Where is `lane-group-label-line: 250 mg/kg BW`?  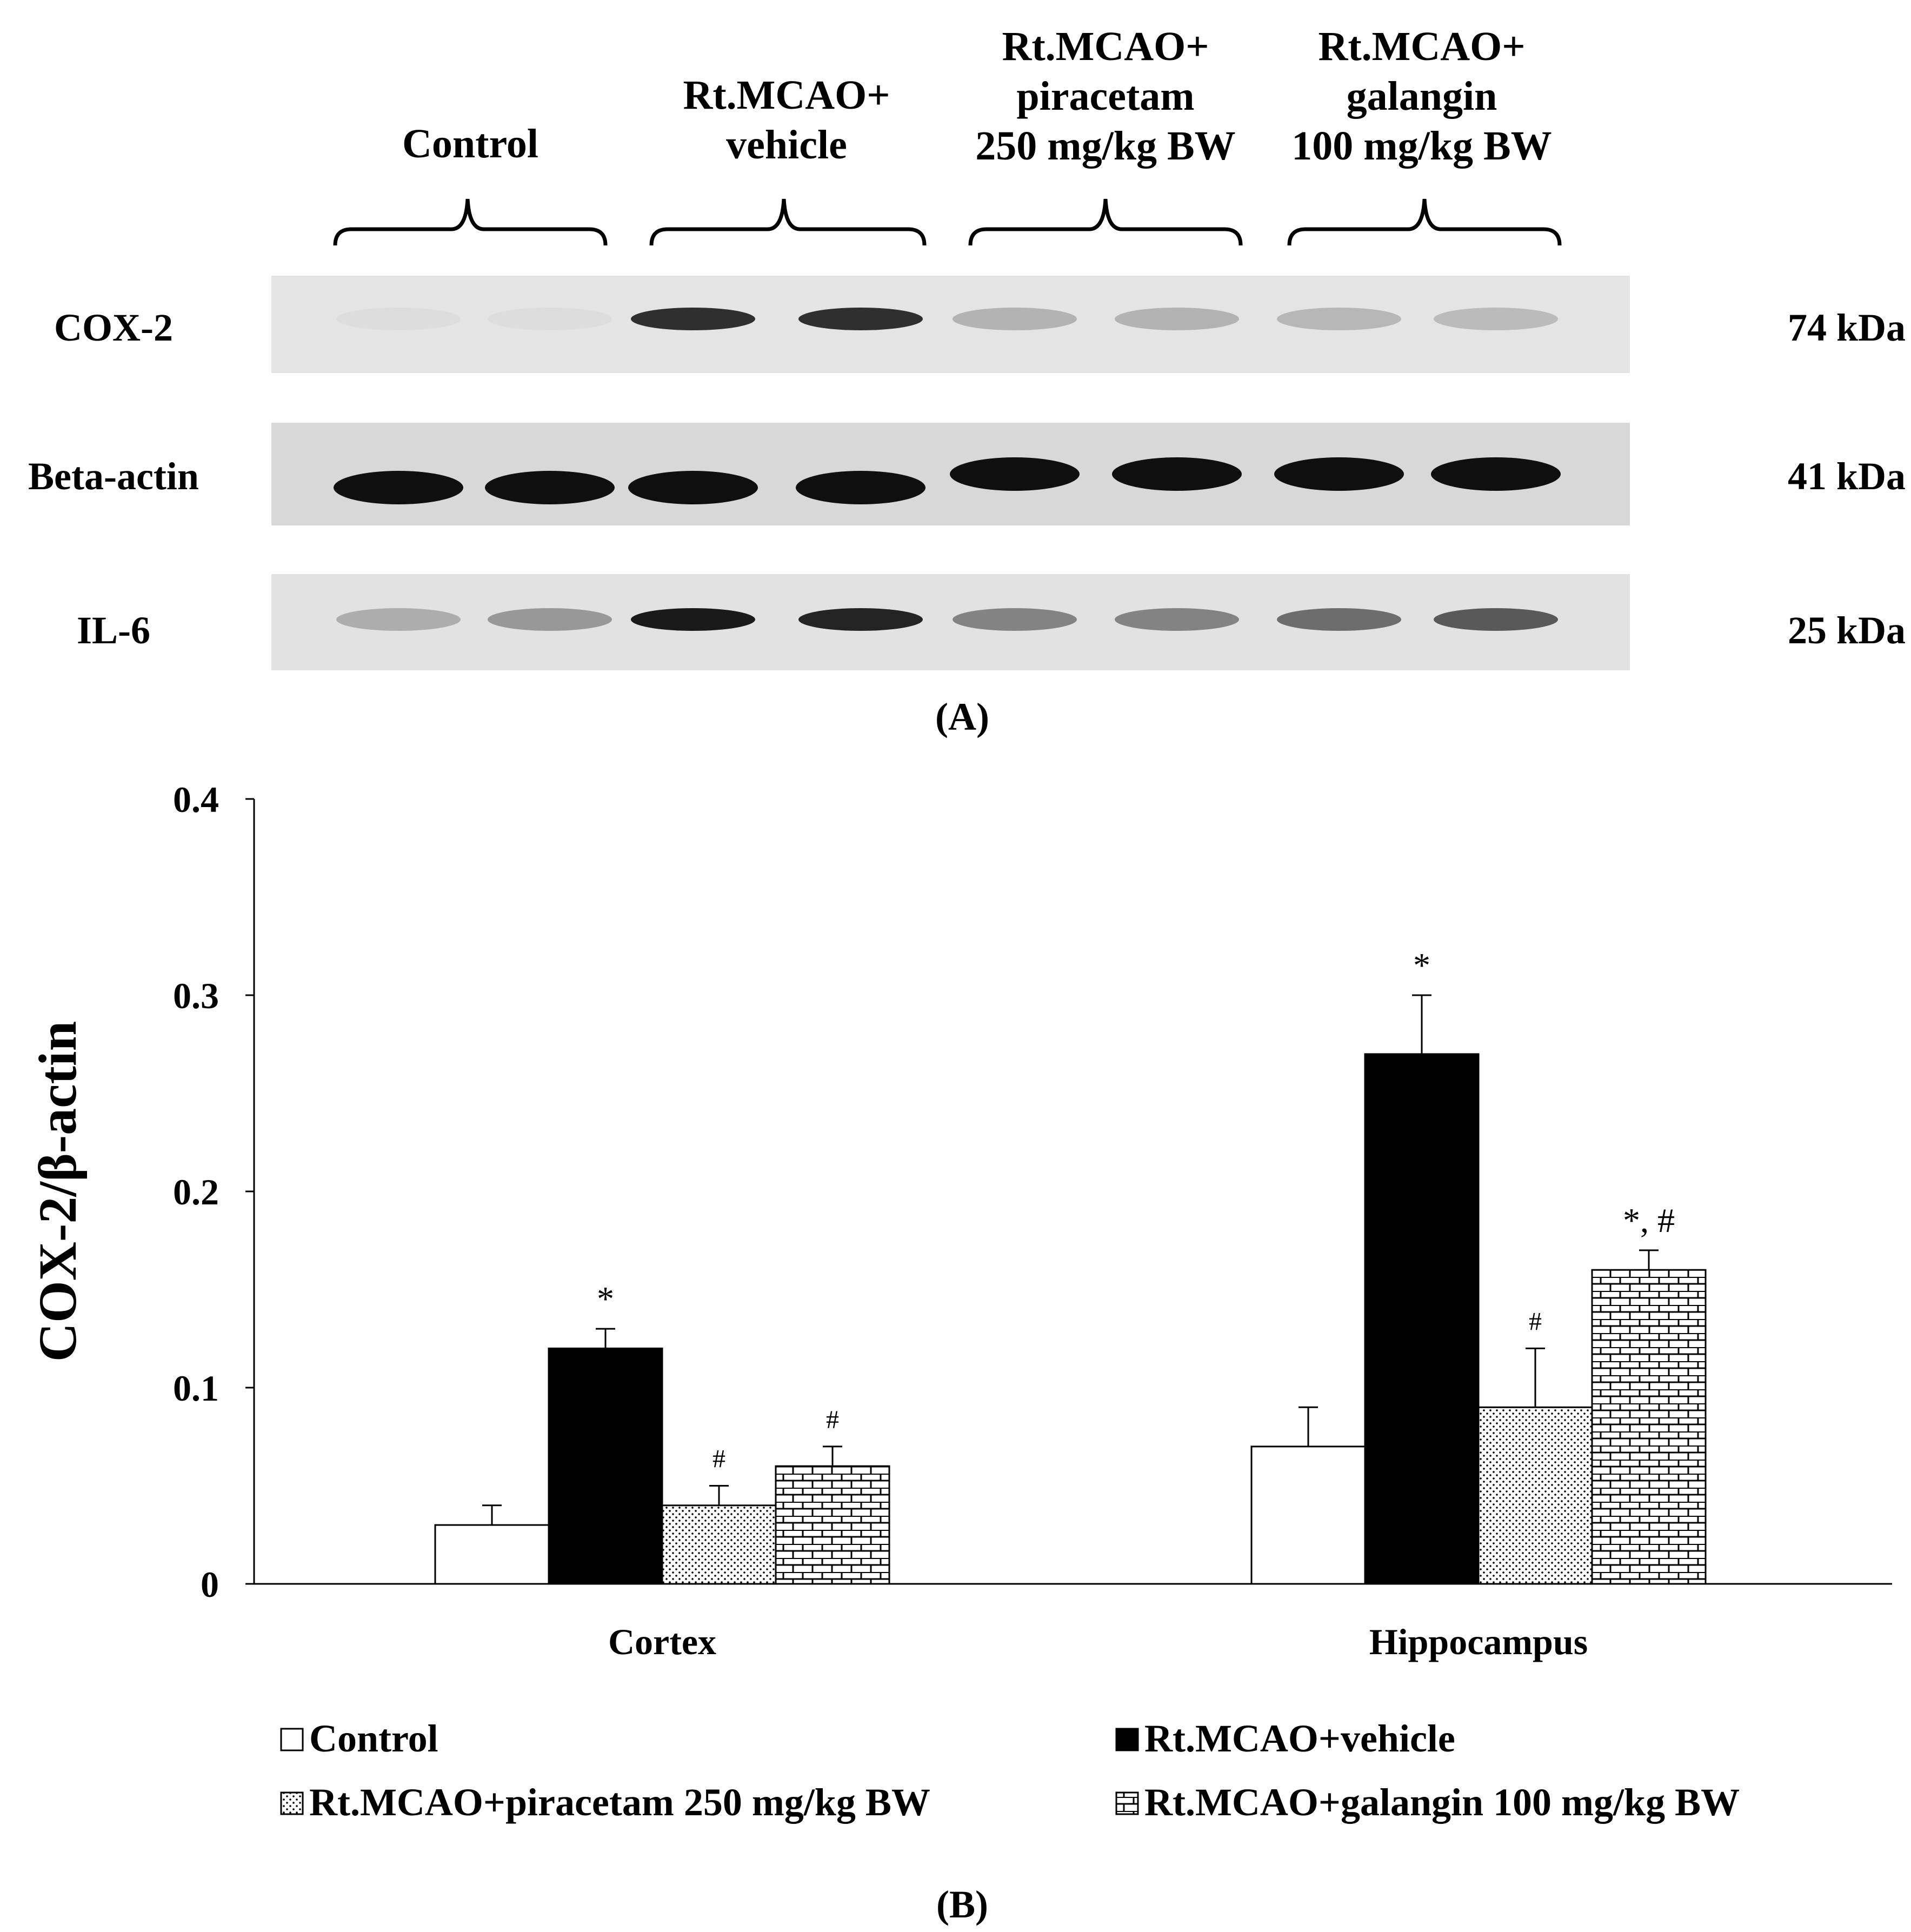
lane-group-label-line: 250 mg/kg BW is located at coordinates (1106, 146).